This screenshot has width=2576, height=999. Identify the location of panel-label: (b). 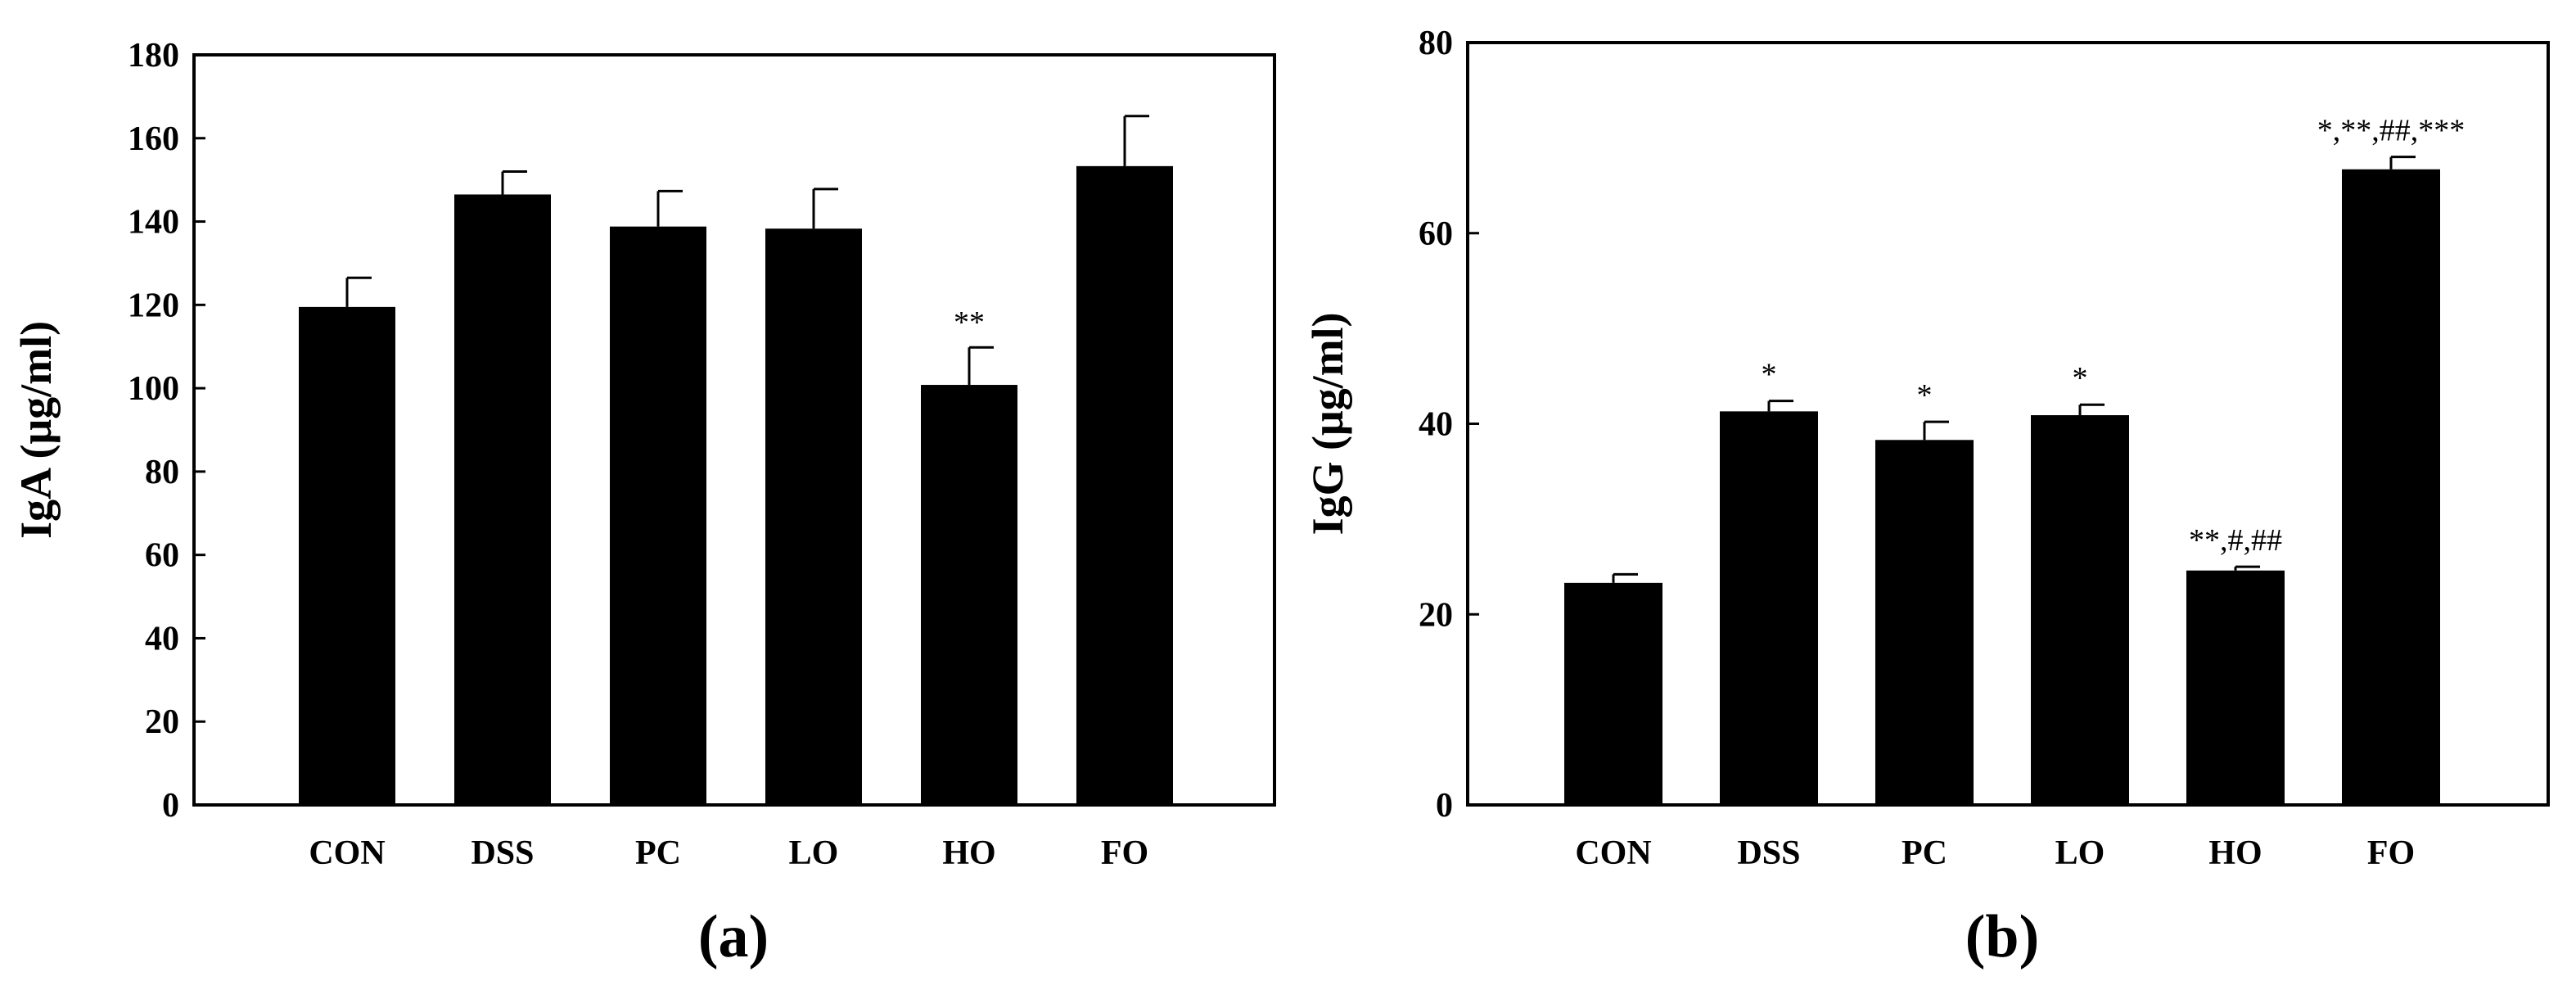
(2002, 936).